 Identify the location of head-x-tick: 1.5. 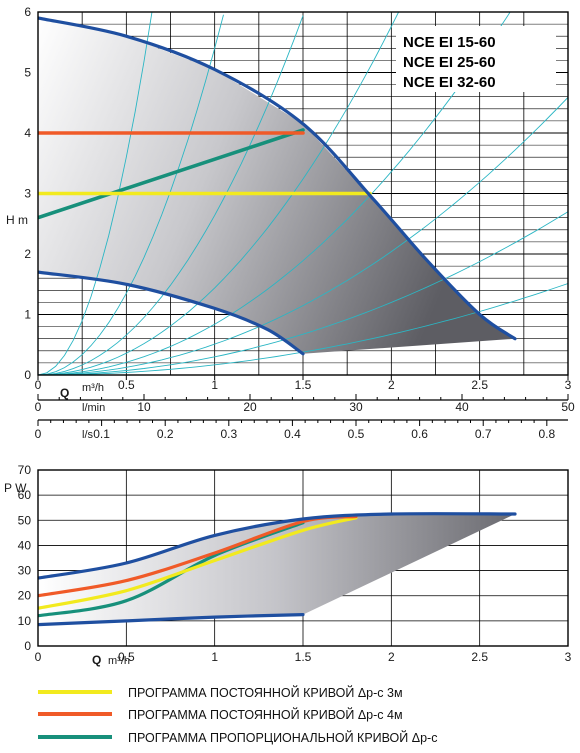
(303, 385).